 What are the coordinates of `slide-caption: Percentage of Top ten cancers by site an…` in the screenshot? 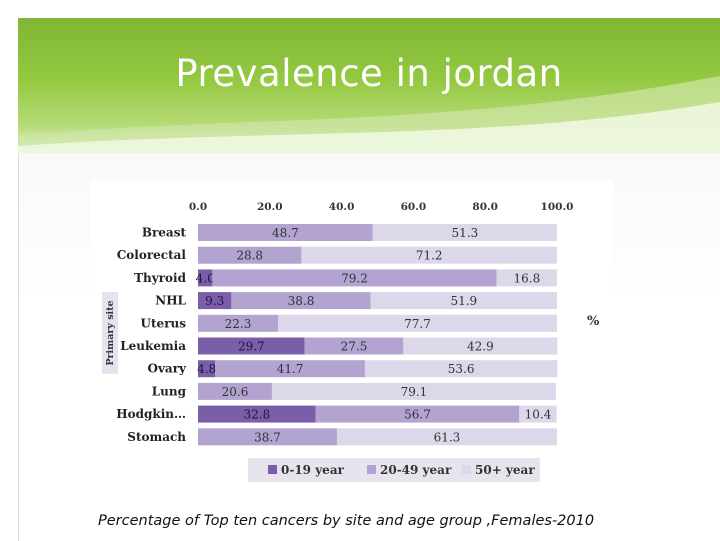 It's located at (346, 521).